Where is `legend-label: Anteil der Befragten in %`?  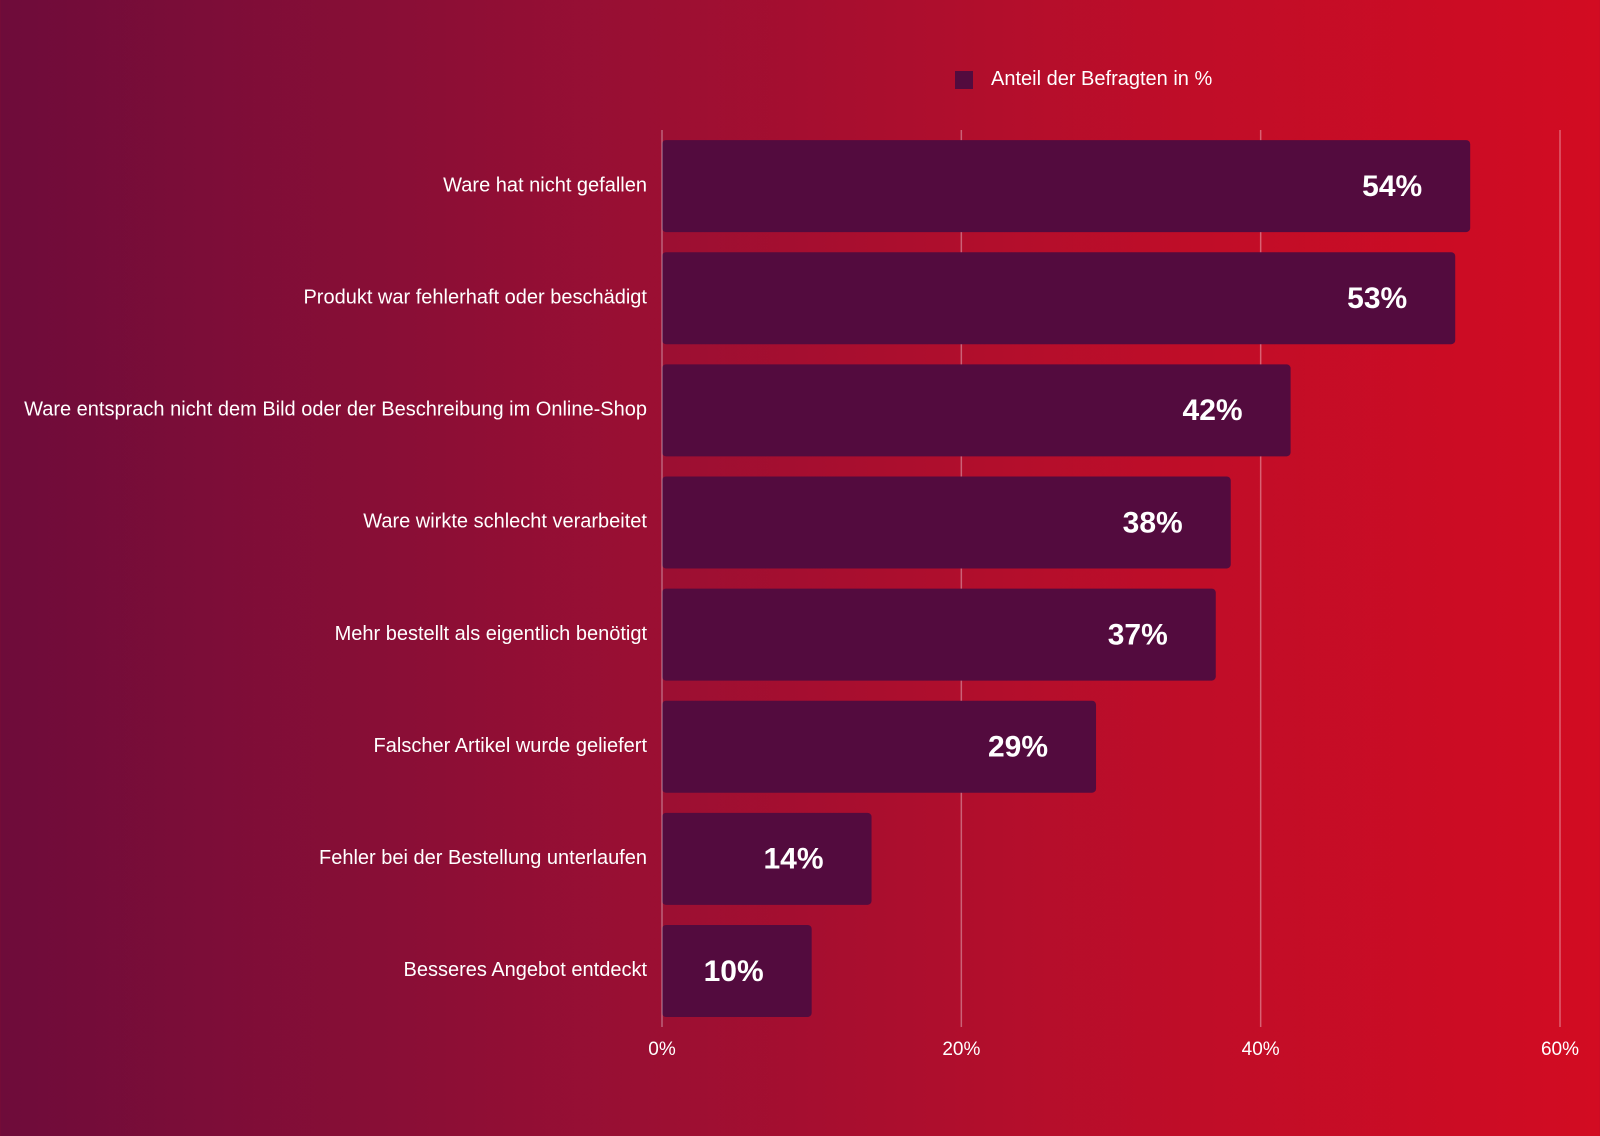
legend-label: Anteil der Befragten in % is located at coordinates (1102, 79).